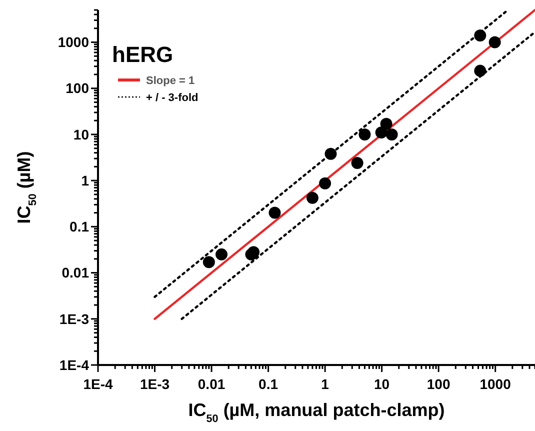 The image size is (535, 431). What do you see at coordinates (496, 384) in the screenshot?
I see `x-tick-label: 1000` at bounding box center [496, 384].